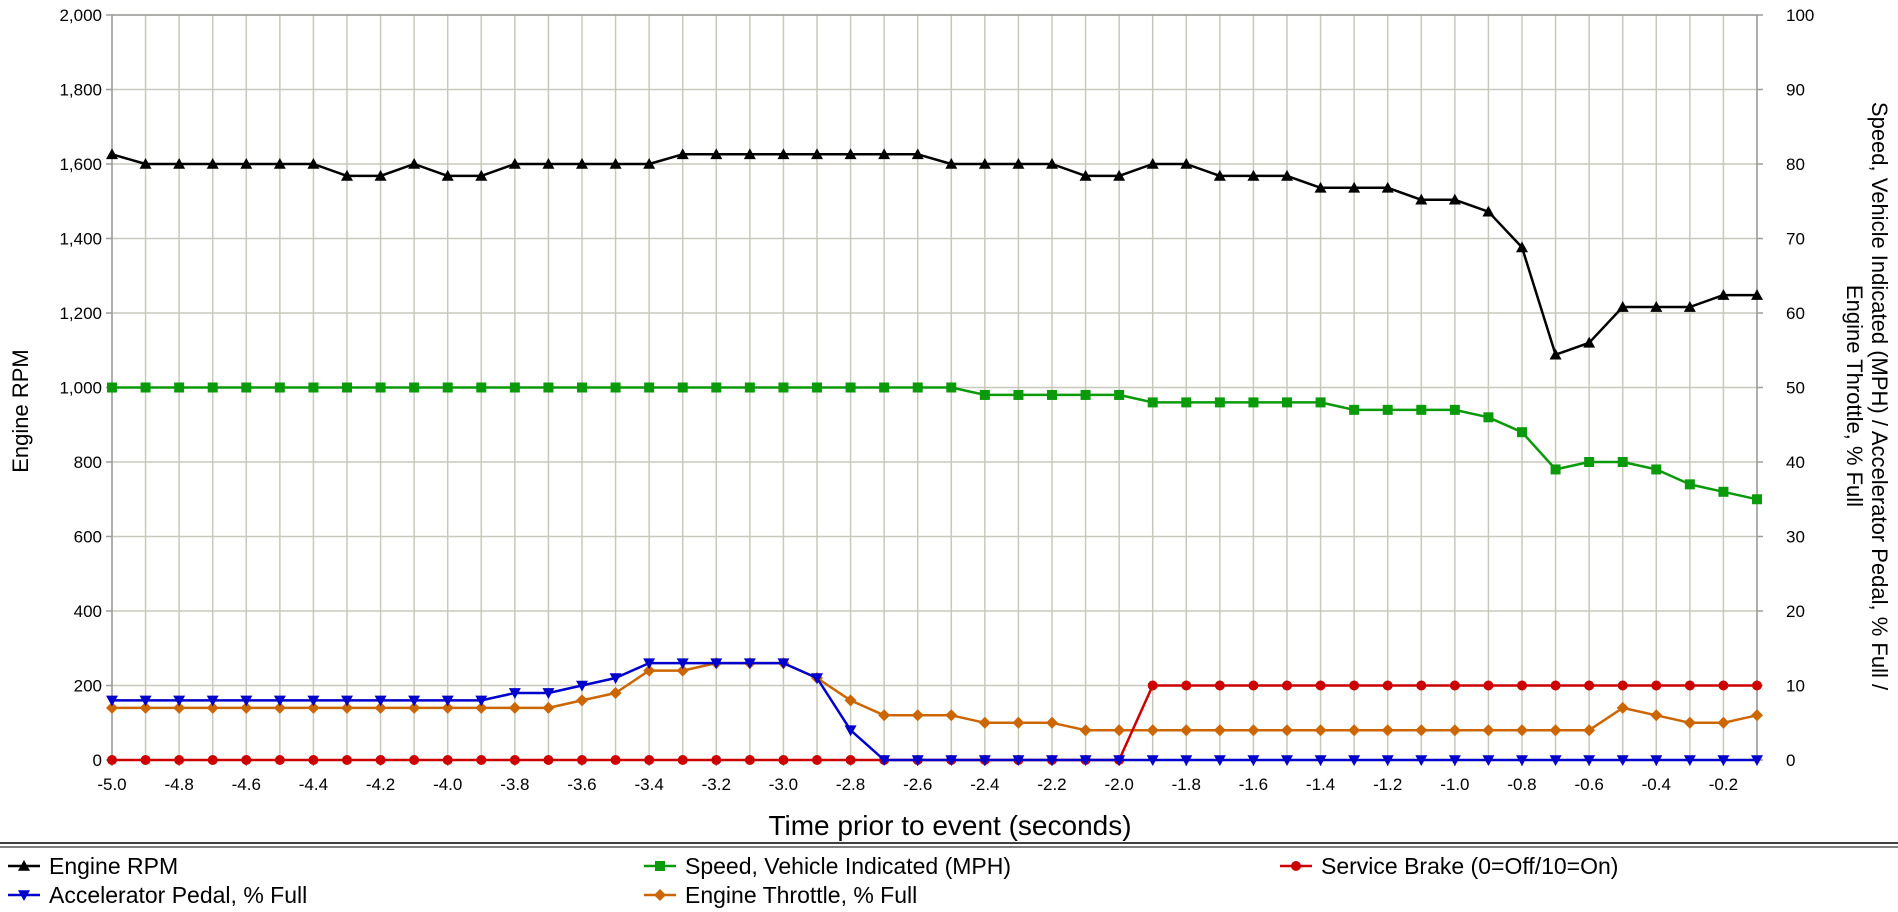 The width and height of the screenshot is (1898, 912). Describe the element at coordinates (934, 723) in the screenshot. I see `series-line-service-brake-0-off-10-on` at that location.